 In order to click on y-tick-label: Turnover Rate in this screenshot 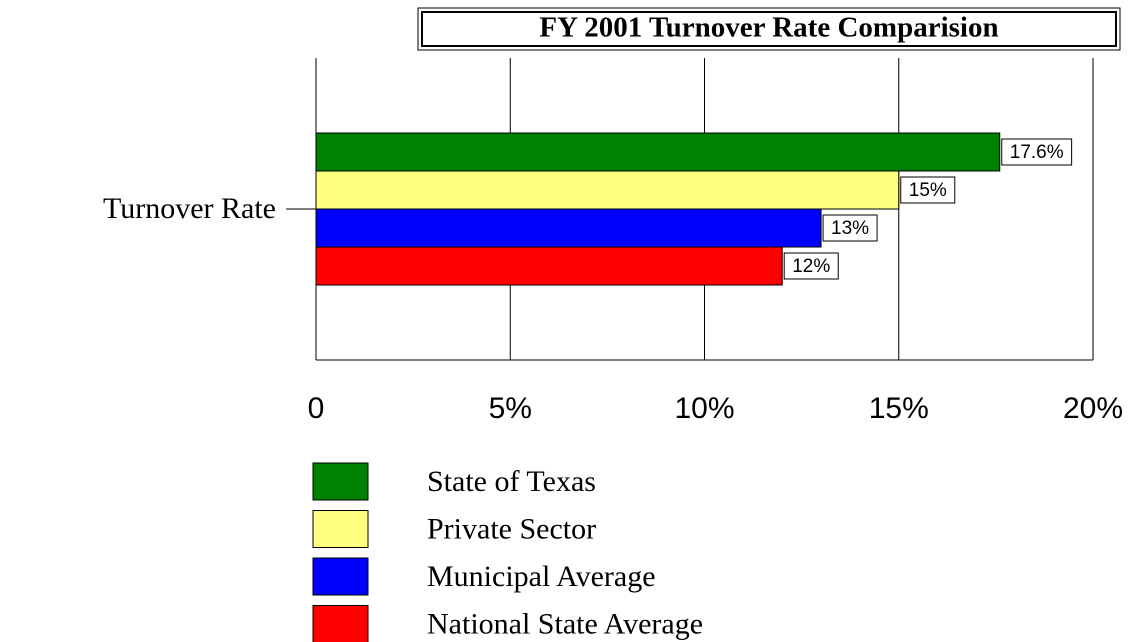, I will do `click(189, 208)`.